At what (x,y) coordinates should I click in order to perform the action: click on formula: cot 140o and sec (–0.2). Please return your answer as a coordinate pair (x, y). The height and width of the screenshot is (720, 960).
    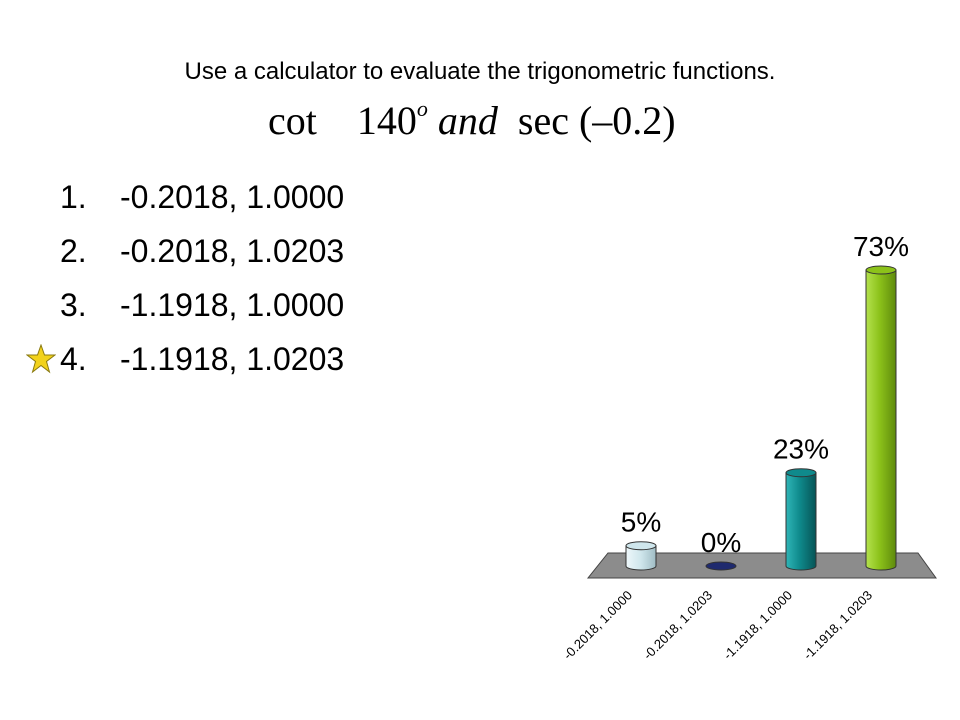
    Looking at the image, I should click on (472, 120).